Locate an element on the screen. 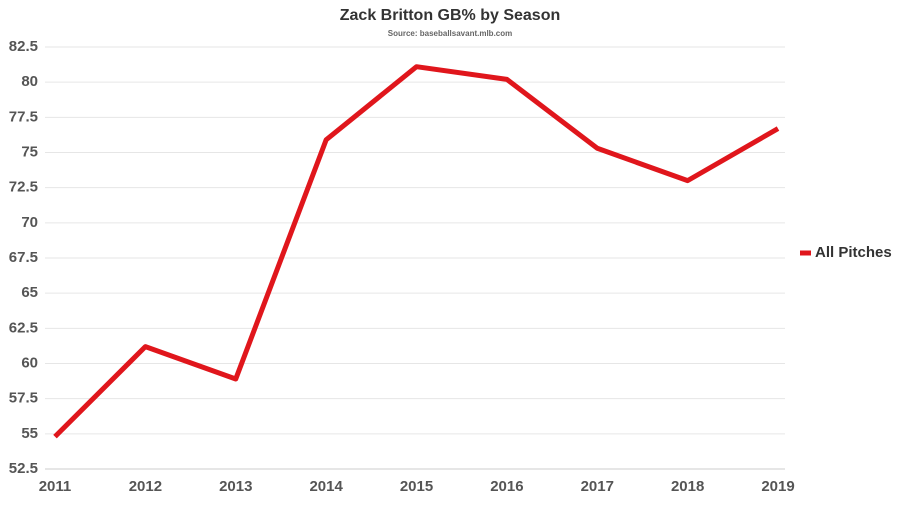 Image resolution: width=900 pixels, height=506 pixels. y-tick-label: 80 is located at coordinates (29, 81).